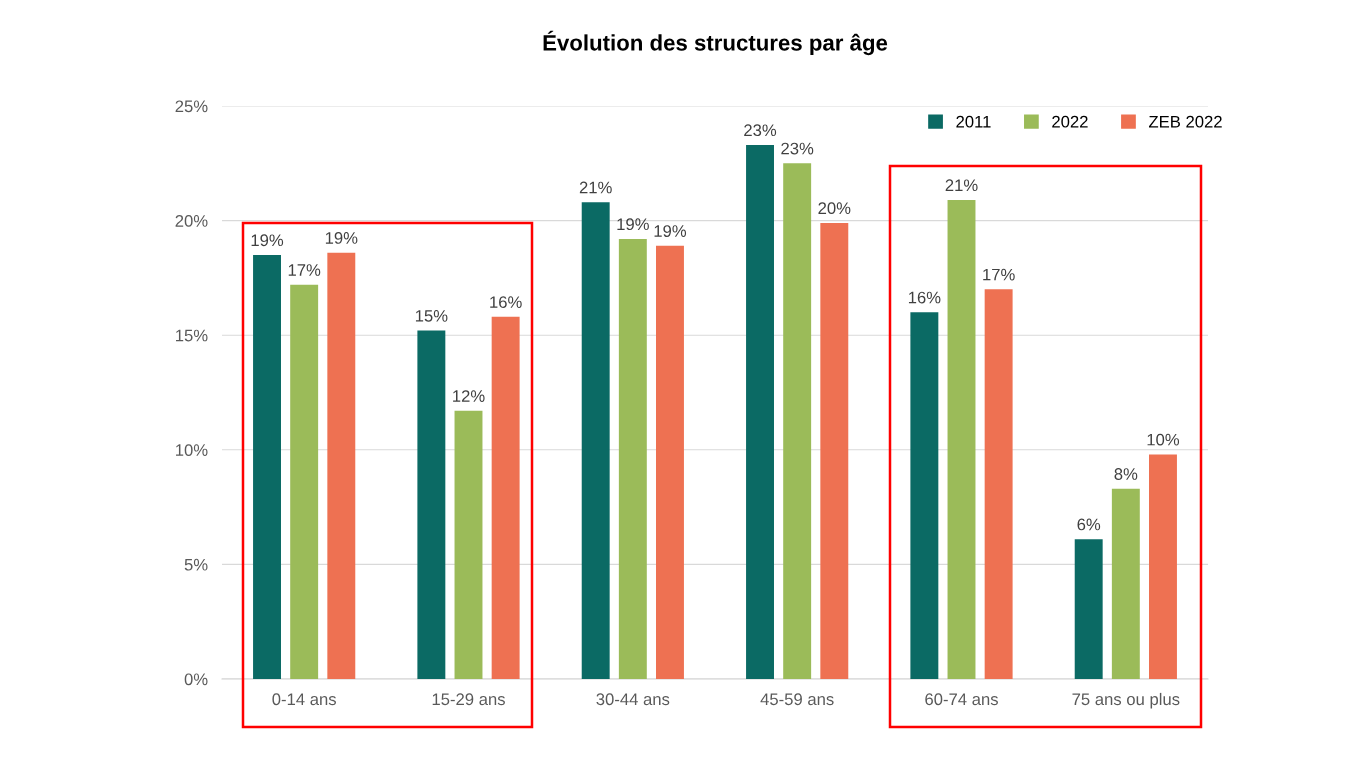 This screenshot has height=764, width=1353. Describe the element at coordinates (797, 699) in the screenshot. I see `x-tick-label: 45-59 ans` at that location.